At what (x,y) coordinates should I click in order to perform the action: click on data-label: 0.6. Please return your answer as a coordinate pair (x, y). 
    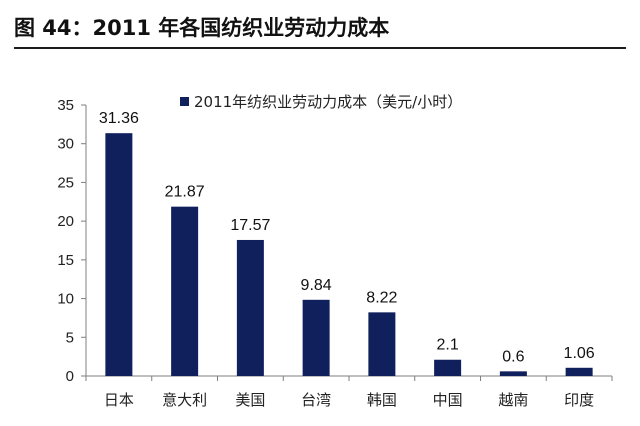
    Looking at the image, I should click on (513, 356).